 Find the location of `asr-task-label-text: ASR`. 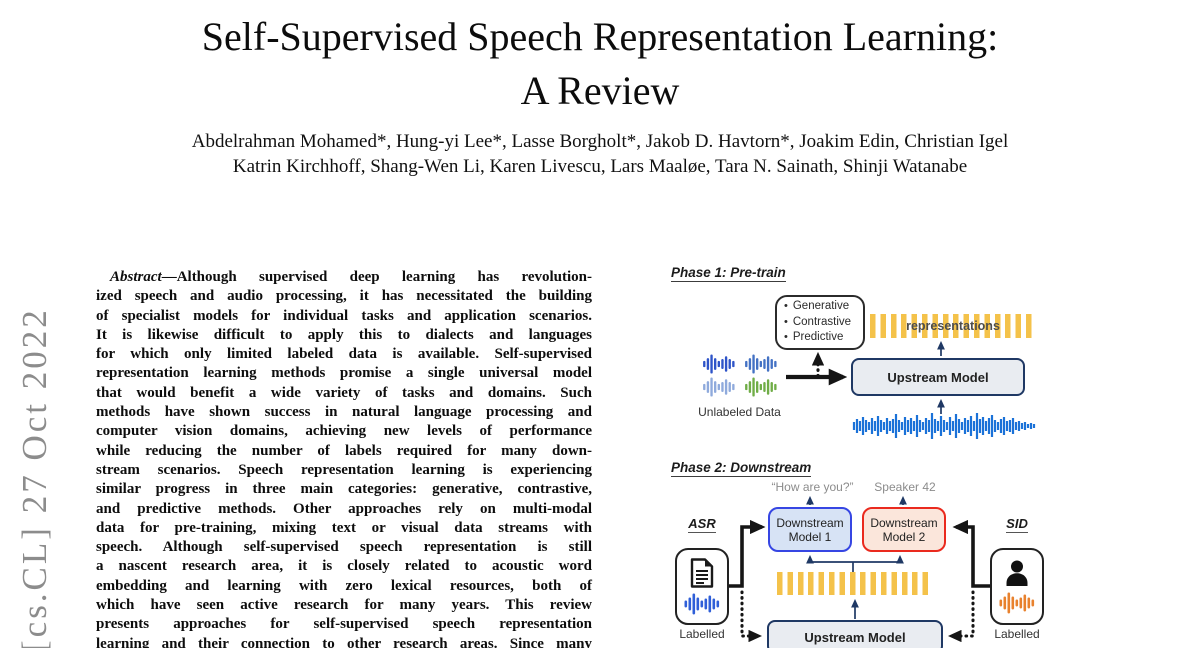

asr-task-label-text: ASR is located at coordinates (702, 524).